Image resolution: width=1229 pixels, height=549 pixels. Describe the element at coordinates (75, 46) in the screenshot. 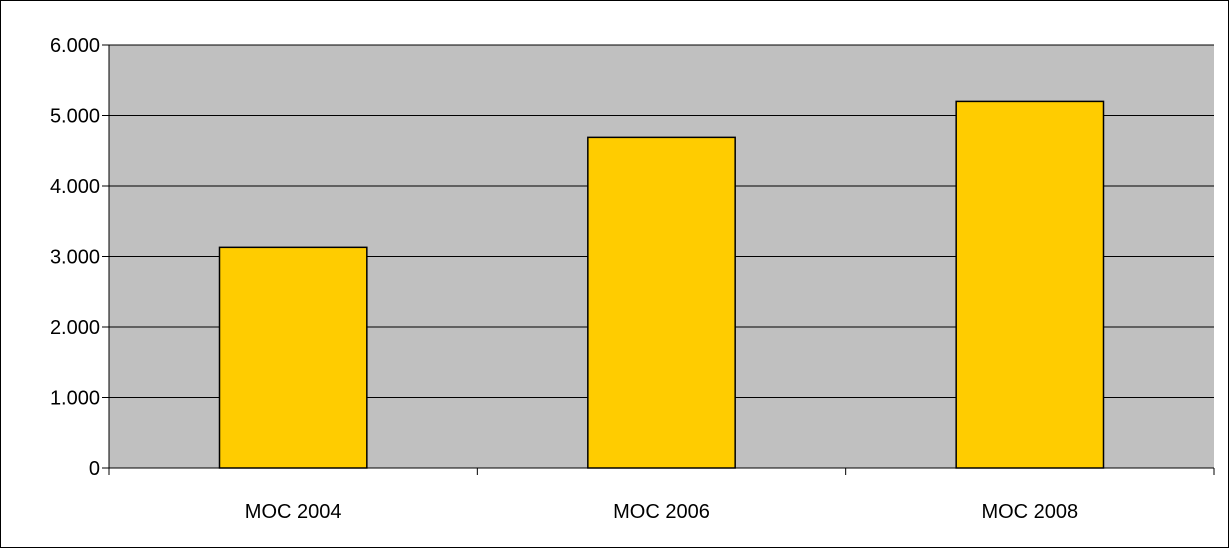

I see `y-tick-label: 6.000` at that location.